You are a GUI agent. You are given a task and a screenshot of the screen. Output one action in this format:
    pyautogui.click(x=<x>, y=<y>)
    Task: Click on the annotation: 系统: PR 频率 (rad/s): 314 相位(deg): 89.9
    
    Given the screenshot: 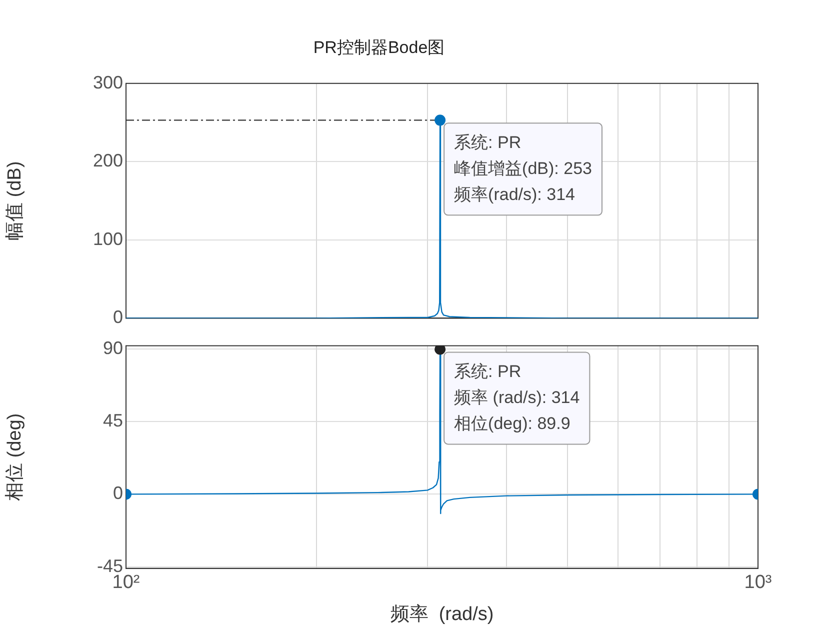 What is the action you would take?
    pyautogui.click(x=517, y=397)
    